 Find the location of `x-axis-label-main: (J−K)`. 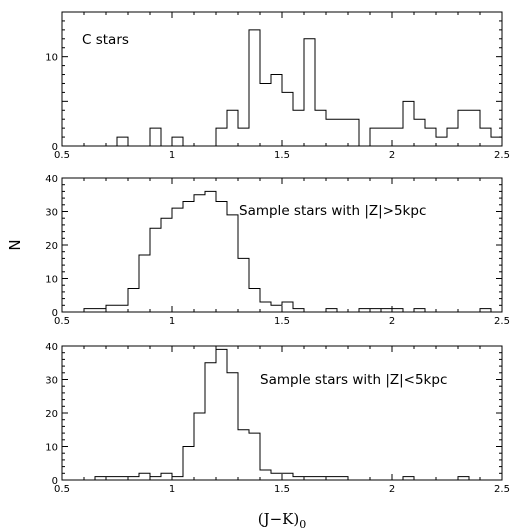

x-axis-label-main: (J−K) is located at coordinates (279, 519).